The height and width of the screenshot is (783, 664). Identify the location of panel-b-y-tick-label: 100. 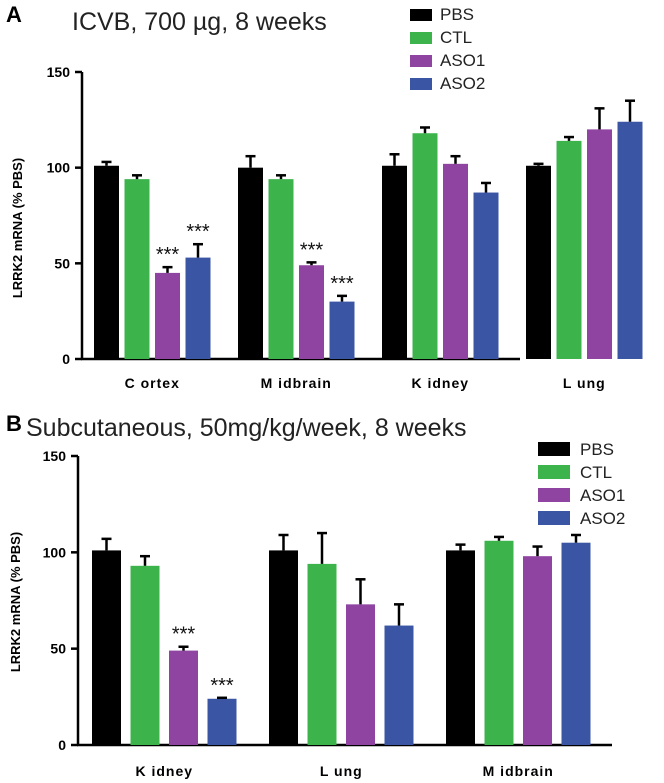
(55, 552).